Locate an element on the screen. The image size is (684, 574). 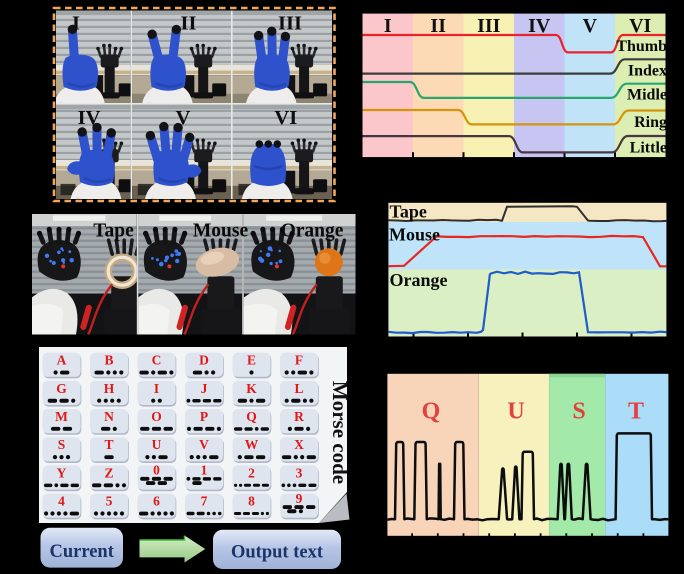
svg-text: A is located at coordinates (62, 360).